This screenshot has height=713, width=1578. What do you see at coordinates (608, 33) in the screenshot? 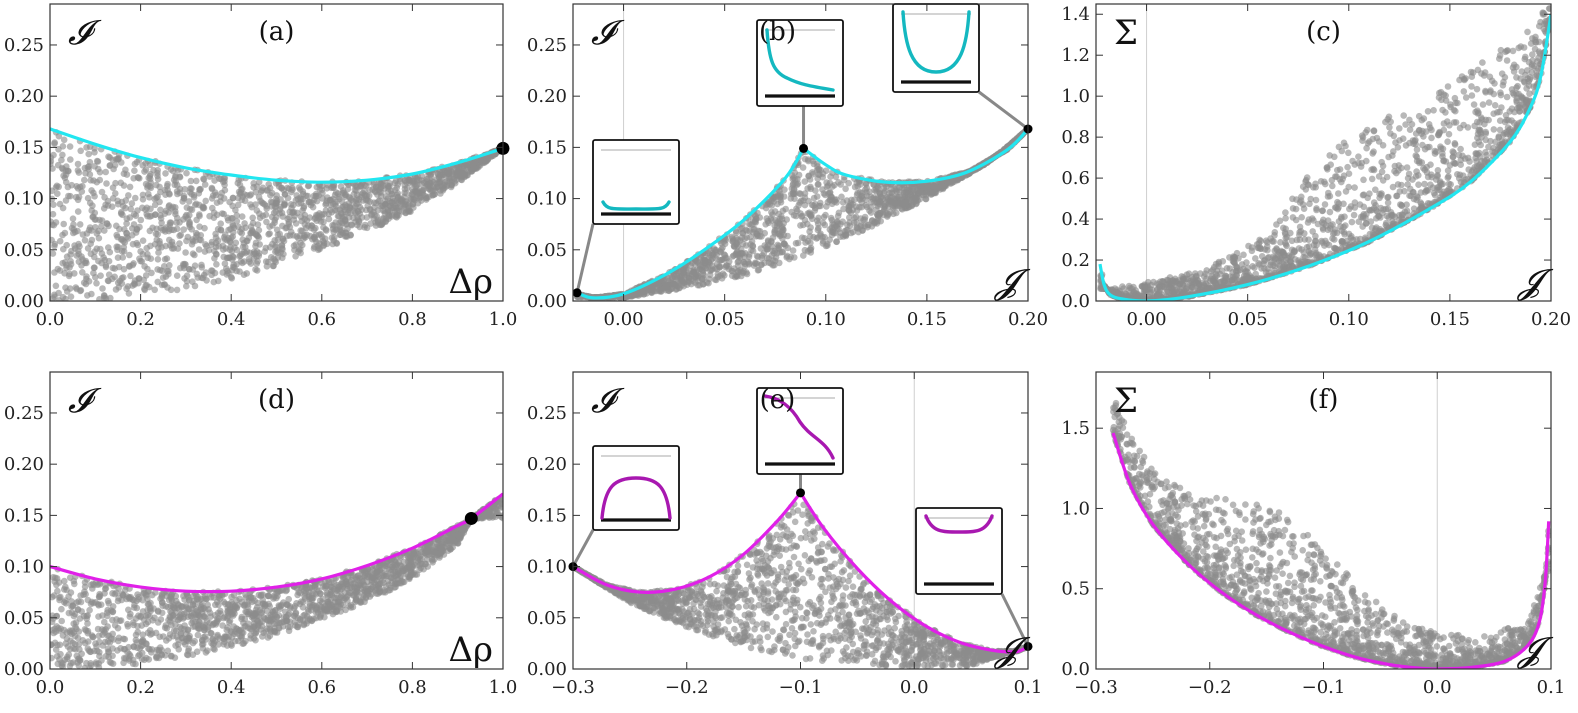
I see `y-axis-label: 𝓘` at bounding box center [608, 33].